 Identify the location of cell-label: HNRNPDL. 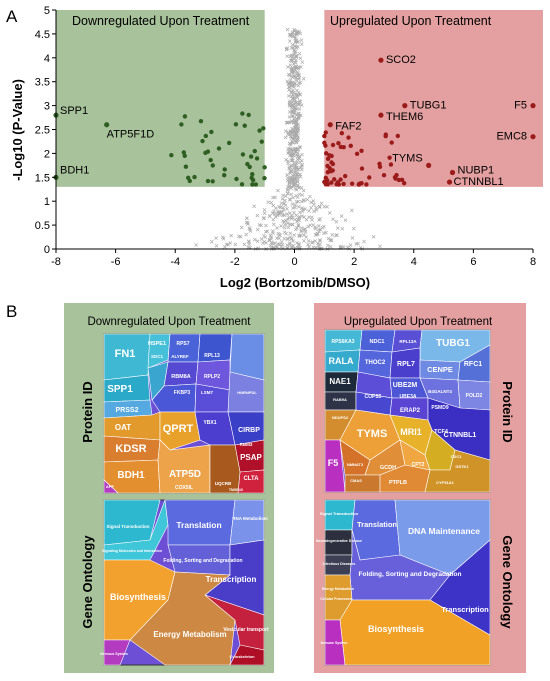
(247, 392).